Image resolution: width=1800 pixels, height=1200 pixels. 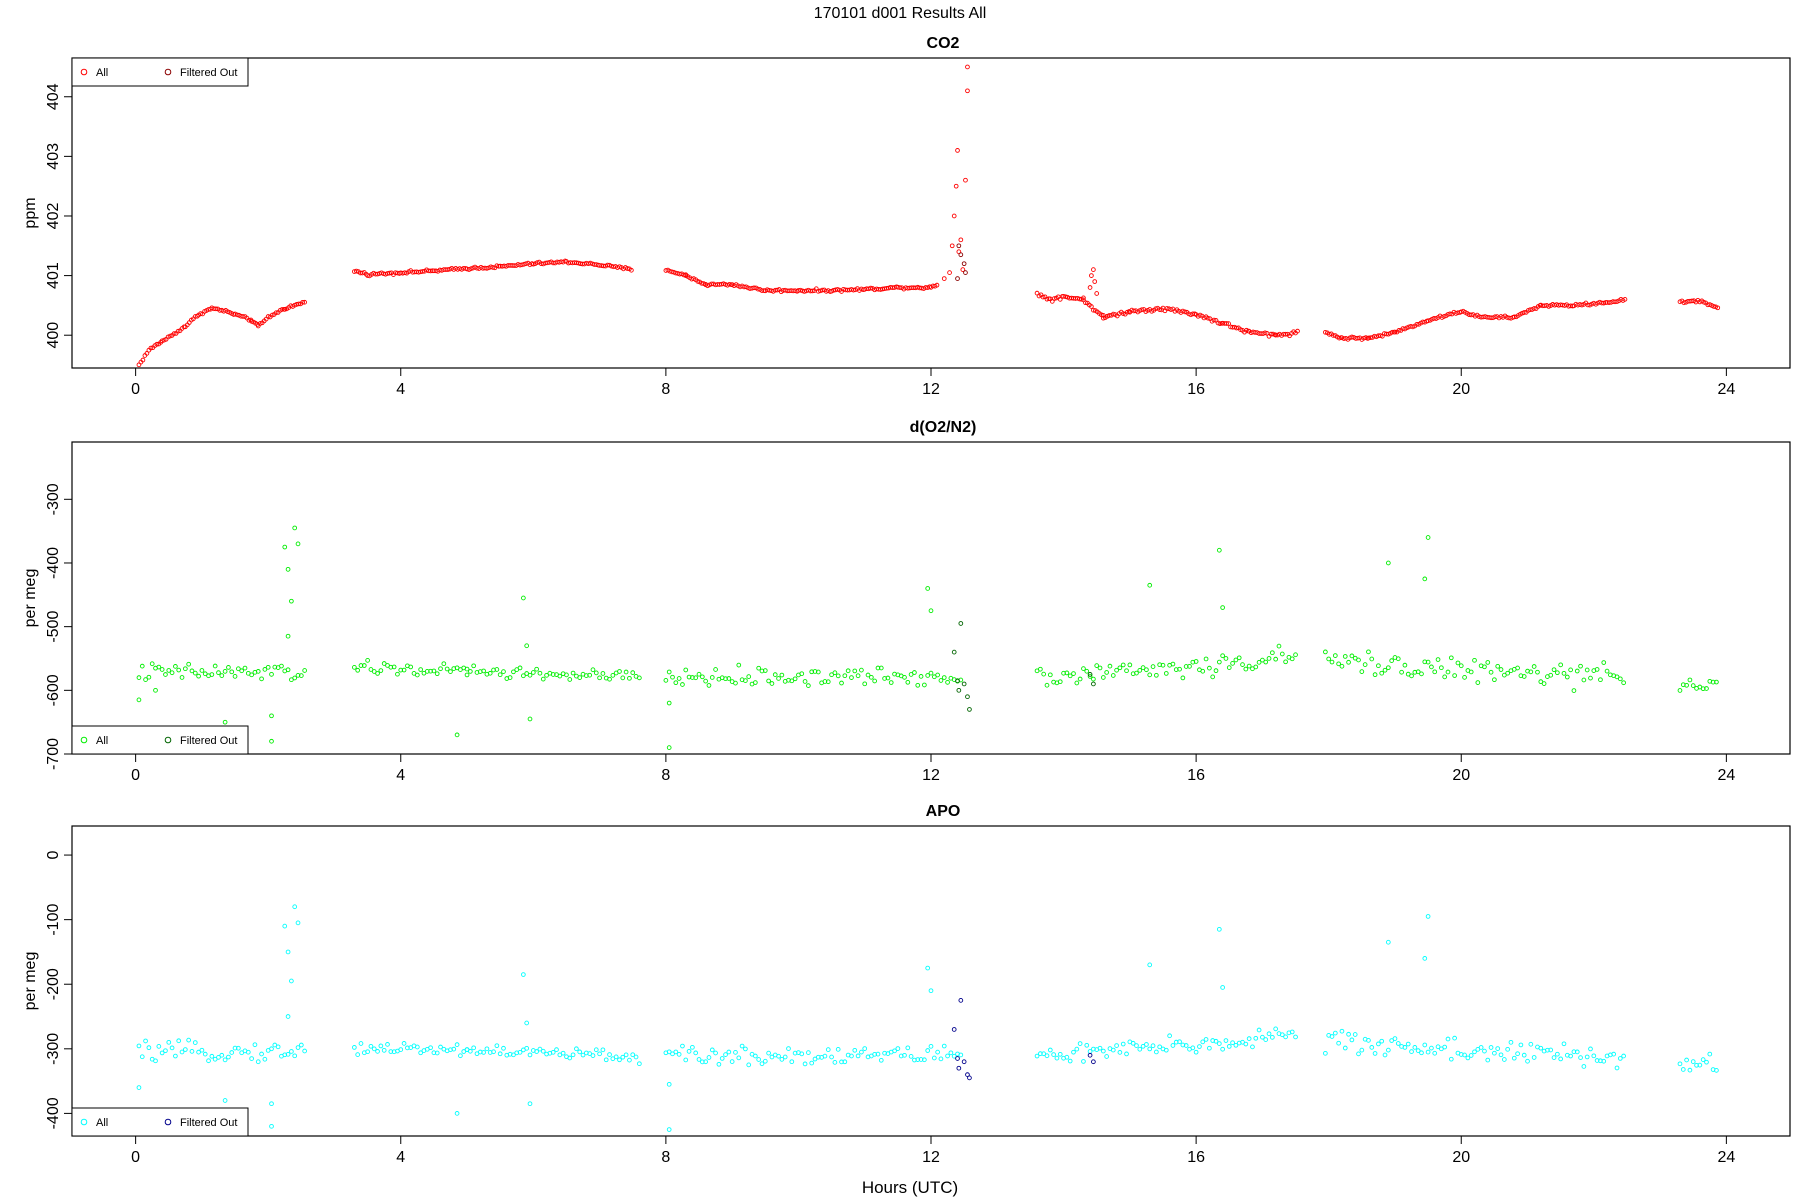 What do you see at coordinates (53, 216) in the screenshot?
I see `y-tick-label: 402` at bounding box center [53, 216].